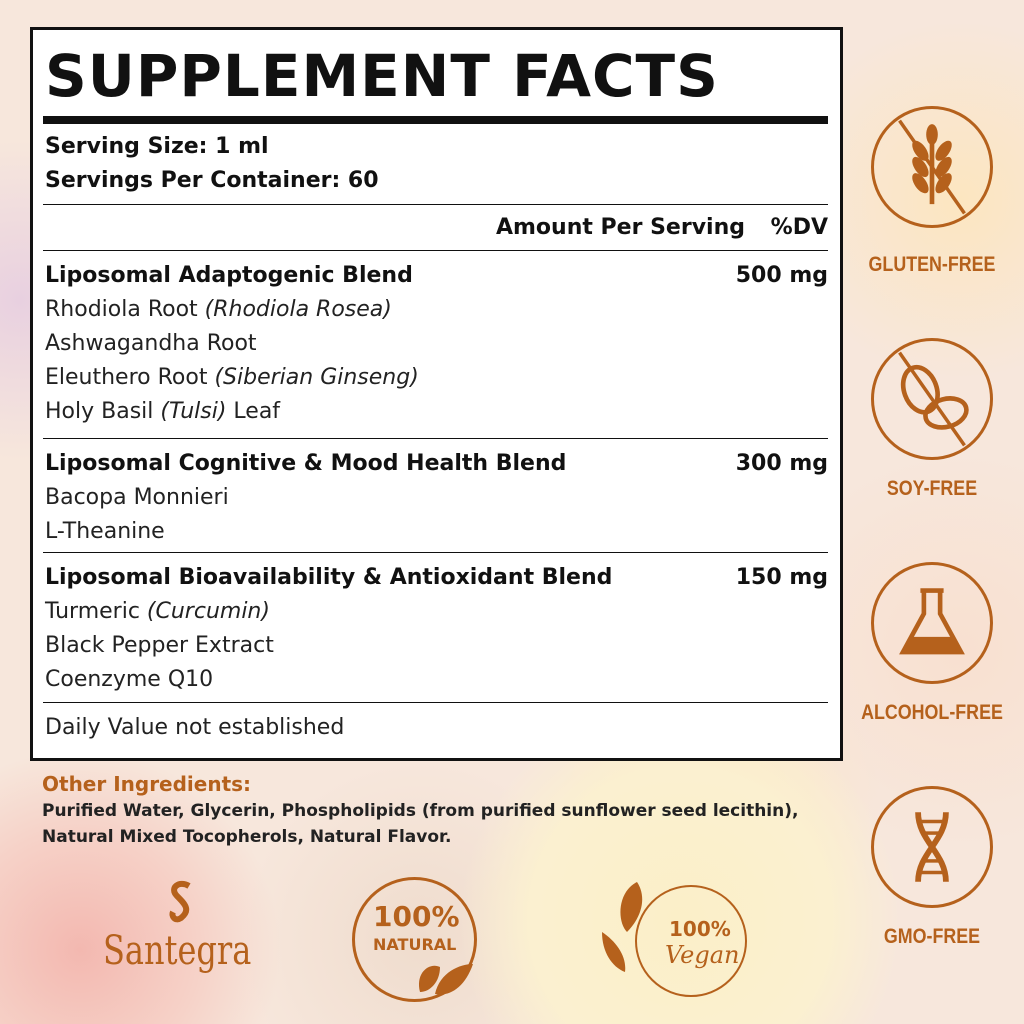 This screenshot has width=1024, height=1024. I want to click on ingredient-item: Coenzyme Q10, so click(129, 679).